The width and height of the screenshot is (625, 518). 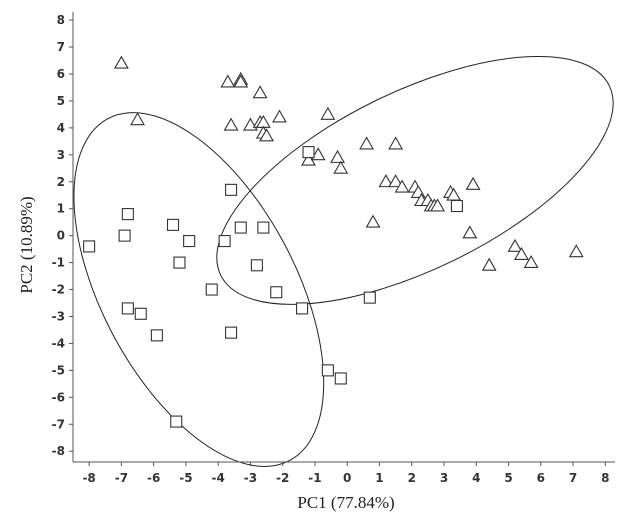 I want to click on x-tick-label: -4, so click(x=218, y=478).